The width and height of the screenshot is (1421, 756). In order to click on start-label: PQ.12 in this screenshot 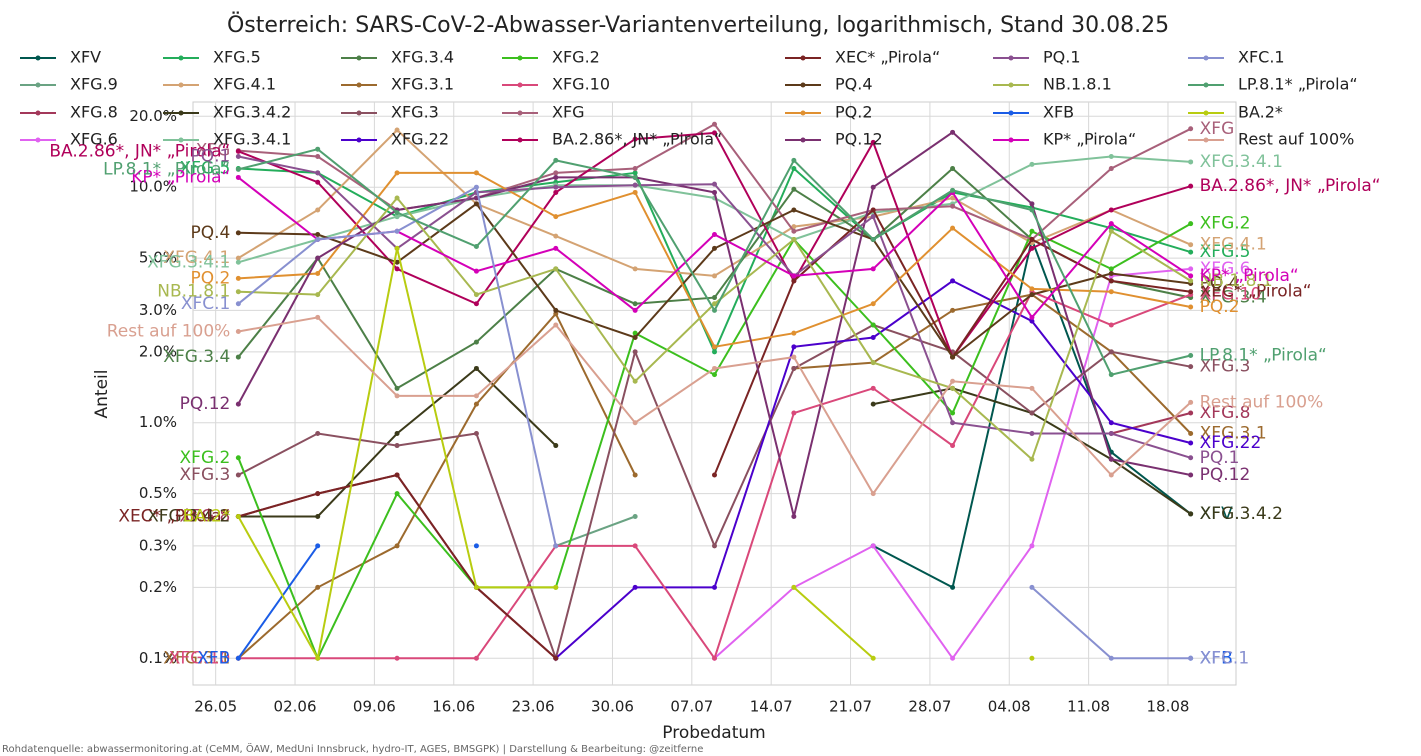, I will do `click(205, 404)`.